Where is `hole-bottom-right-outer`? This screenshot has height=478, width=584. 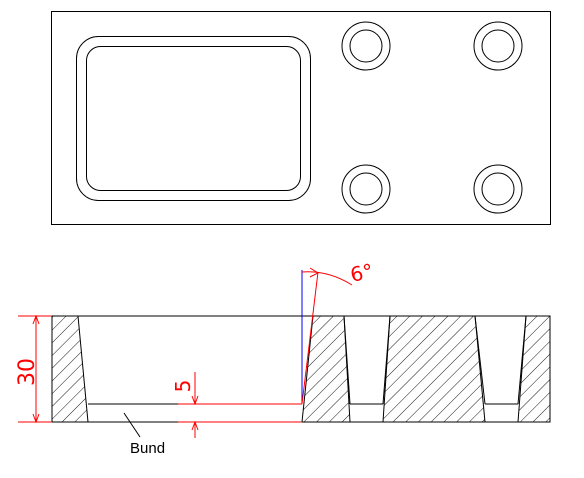 hole-bottom-right-outer is located at coordinates (498, 189).